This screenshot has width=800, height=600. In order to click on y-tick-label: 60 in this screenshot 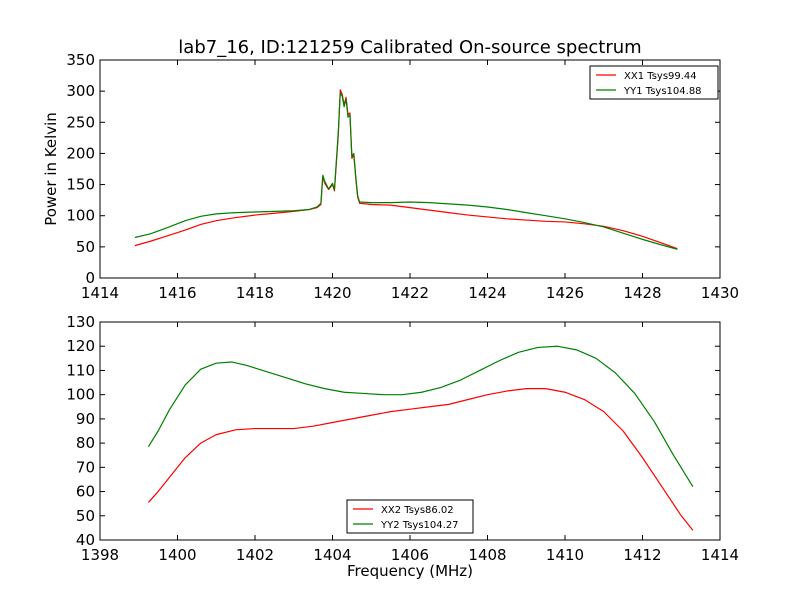, I will do `click(85, 492)`.